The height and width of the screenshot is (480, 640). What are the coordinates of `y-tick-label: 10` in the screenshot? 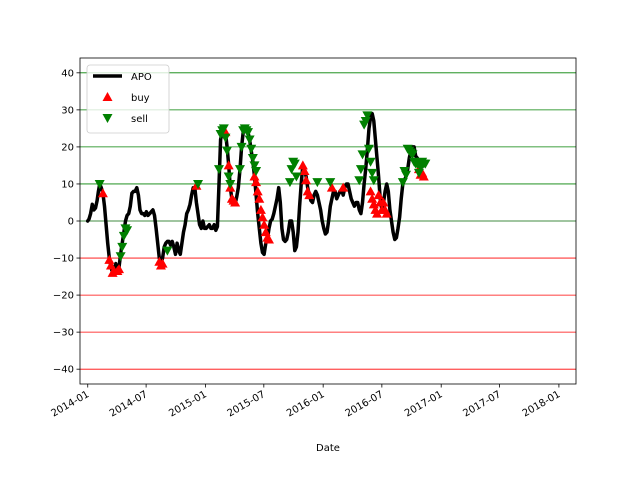 It's located at (67, 184).